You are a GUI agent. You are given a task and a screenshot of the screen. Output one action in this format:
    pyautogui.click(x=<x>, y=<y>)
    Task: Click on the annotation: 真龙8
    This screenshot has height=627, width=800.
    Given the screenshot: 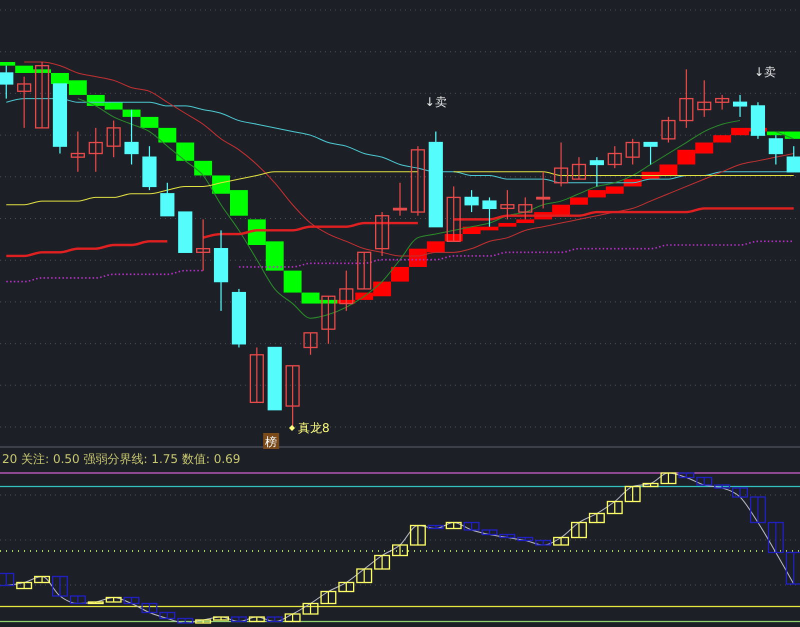 What is the action you would take?
    pyautogui.click(x=314, y=428)
    